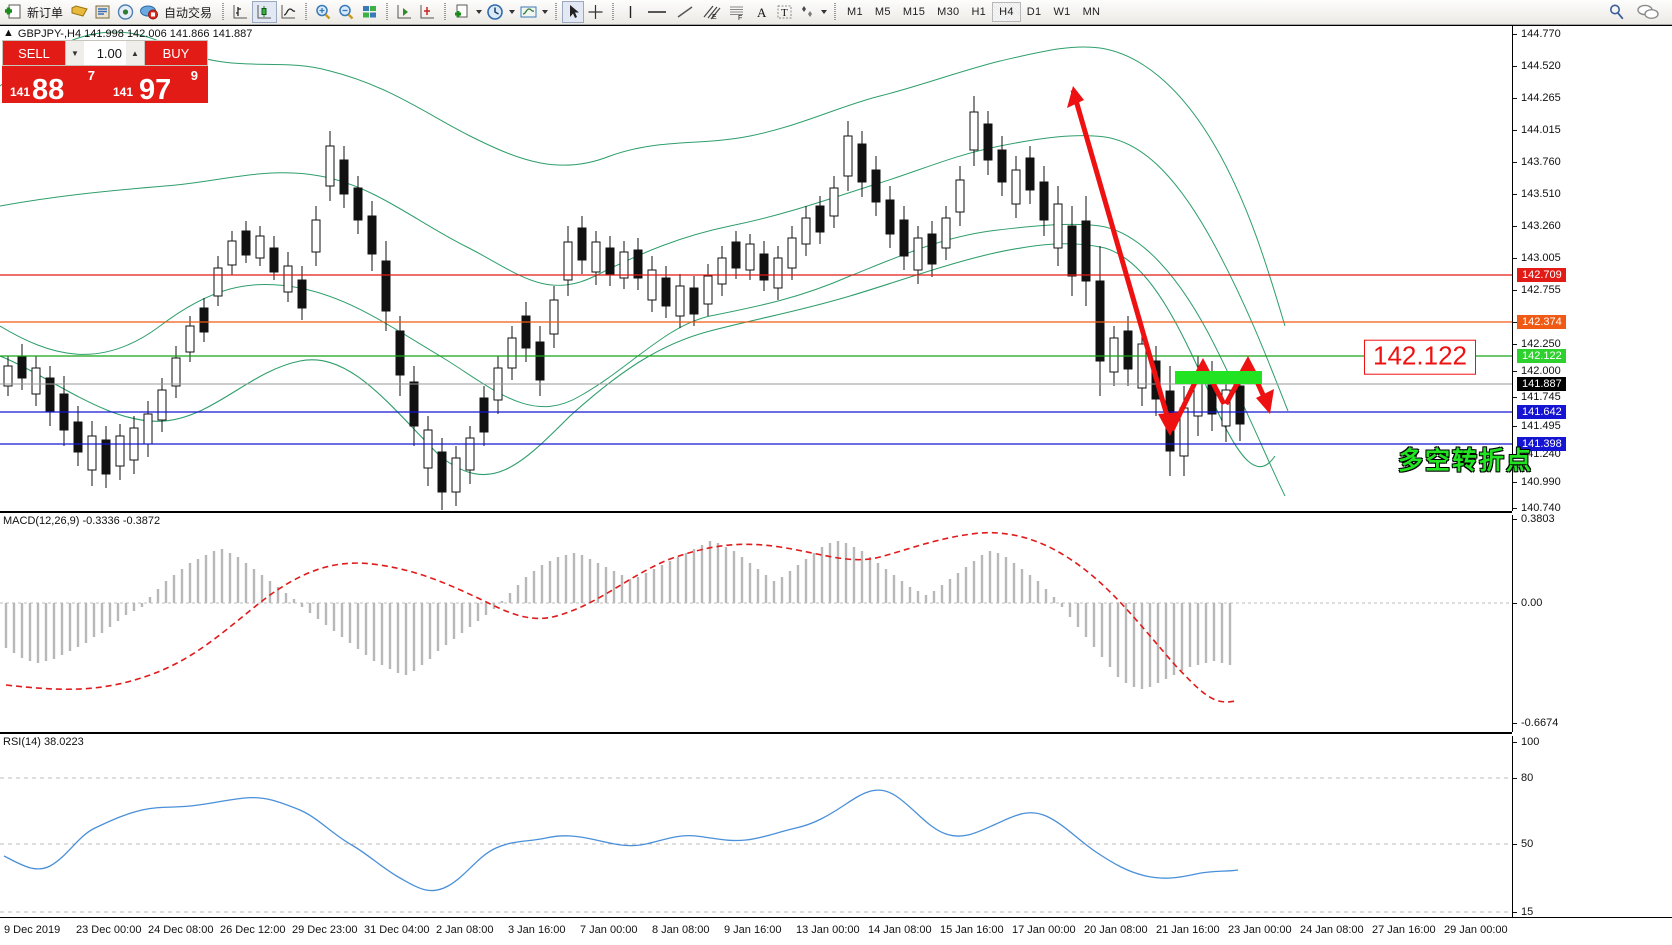 The width and height of the screenshot is (1672, 945). What do you see at coordinates (461, 11) in the screenshot?
I see `indicators-icon` at bounding box center [461, 11].